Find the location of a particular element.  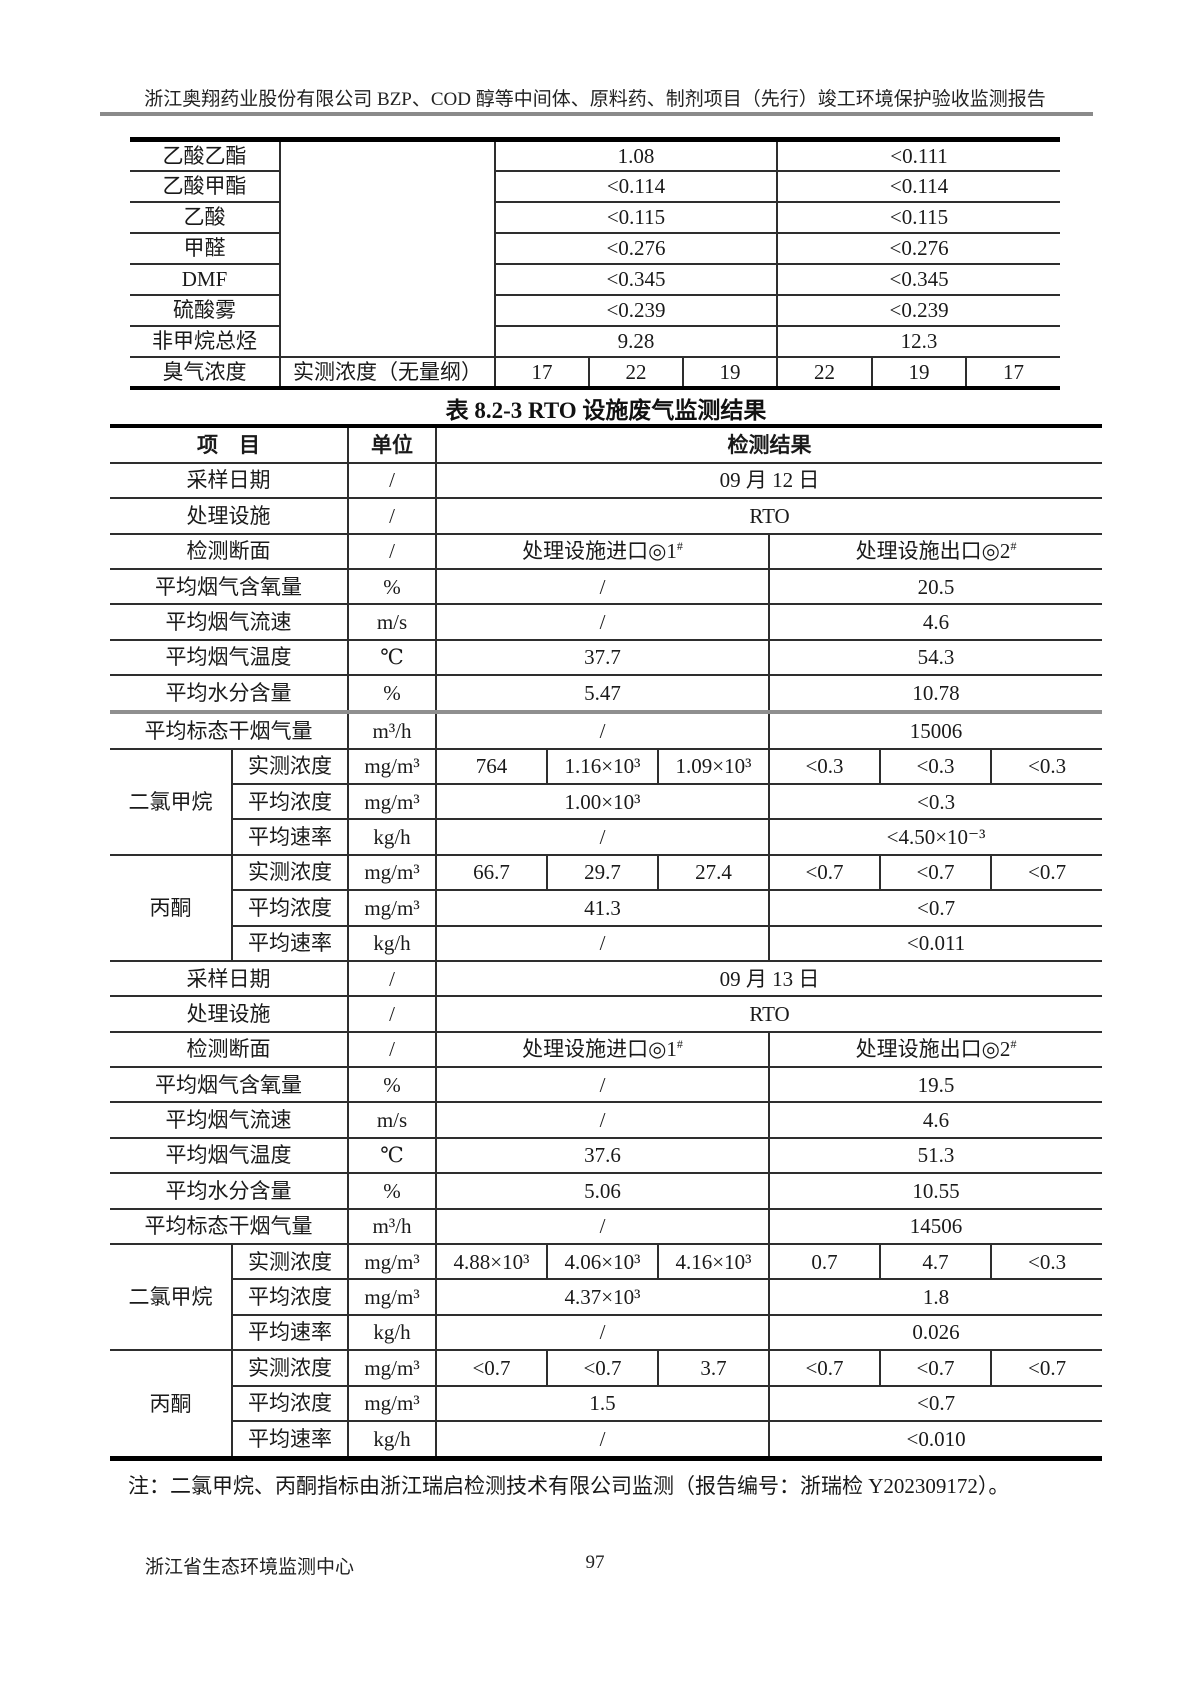

table-row: 平均浓度 mg/m³ 4.37×10³ 1.8 is located at coordinates (606, 1297).